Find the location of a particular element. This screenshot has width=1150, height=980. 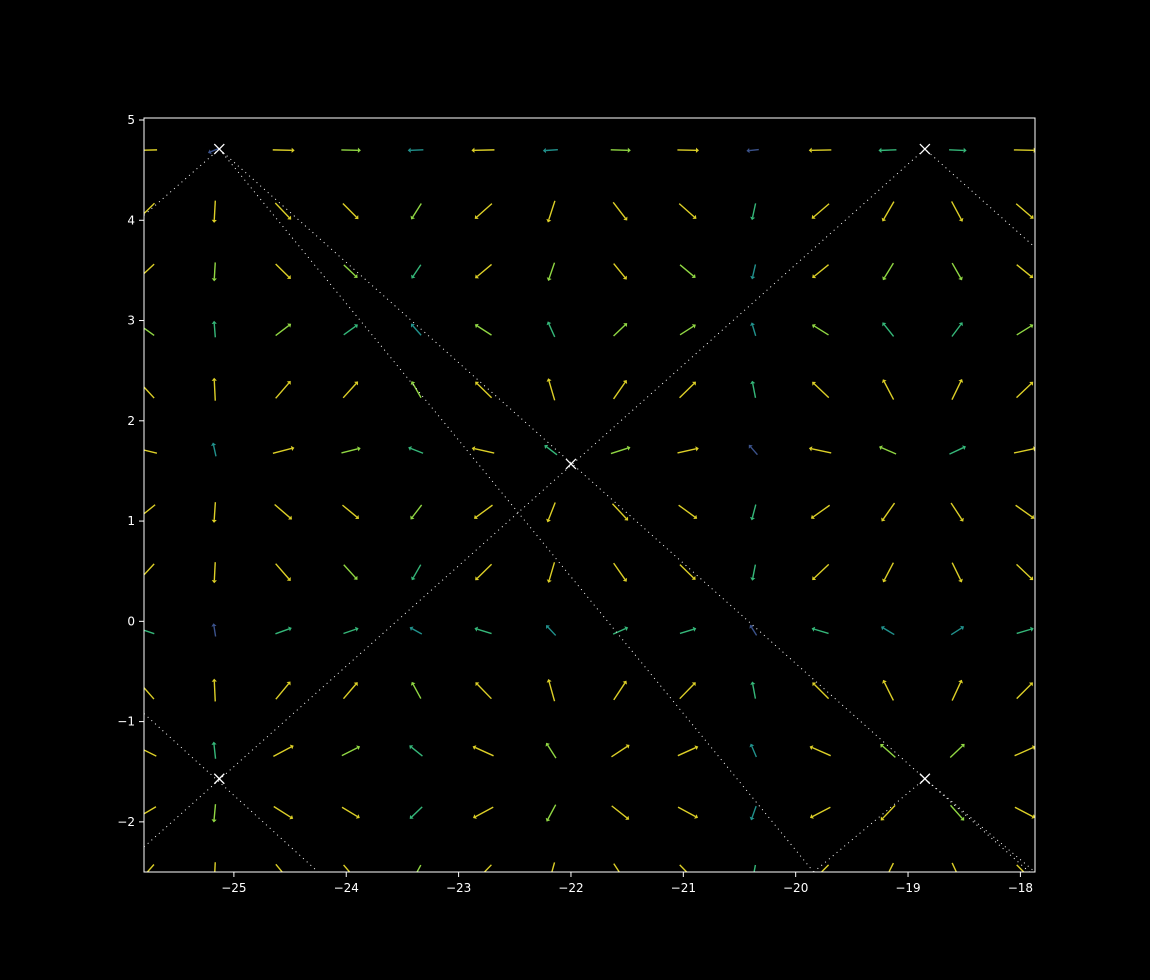

y-axis: −2 −1 0 1 2 3 4 5 is located at coordinates (130, 471).